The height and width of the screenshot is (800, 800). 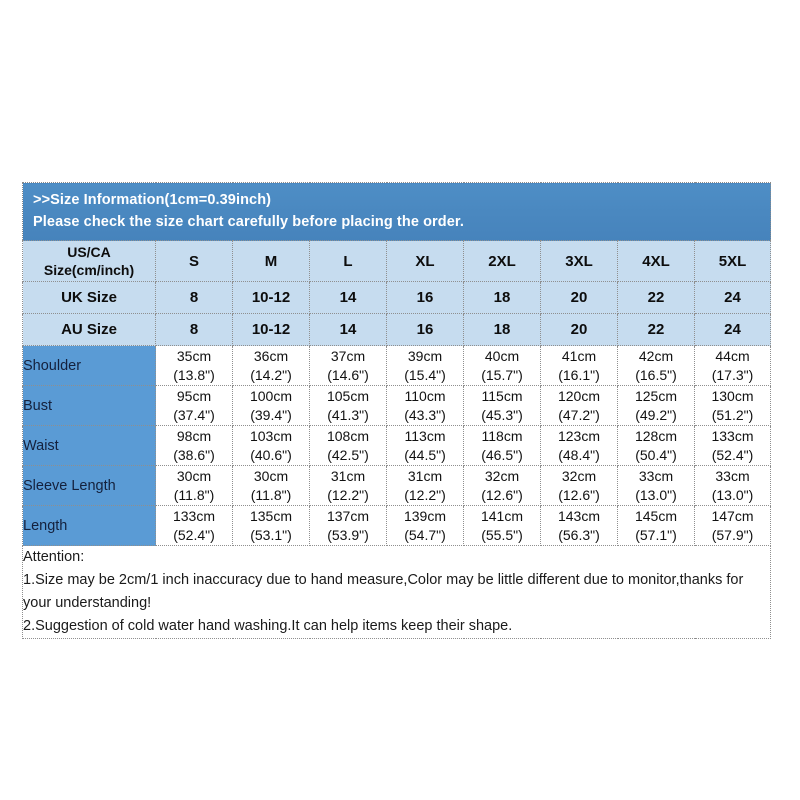 I want to click on value-cm: 125cm, so click(x=656, y=395).